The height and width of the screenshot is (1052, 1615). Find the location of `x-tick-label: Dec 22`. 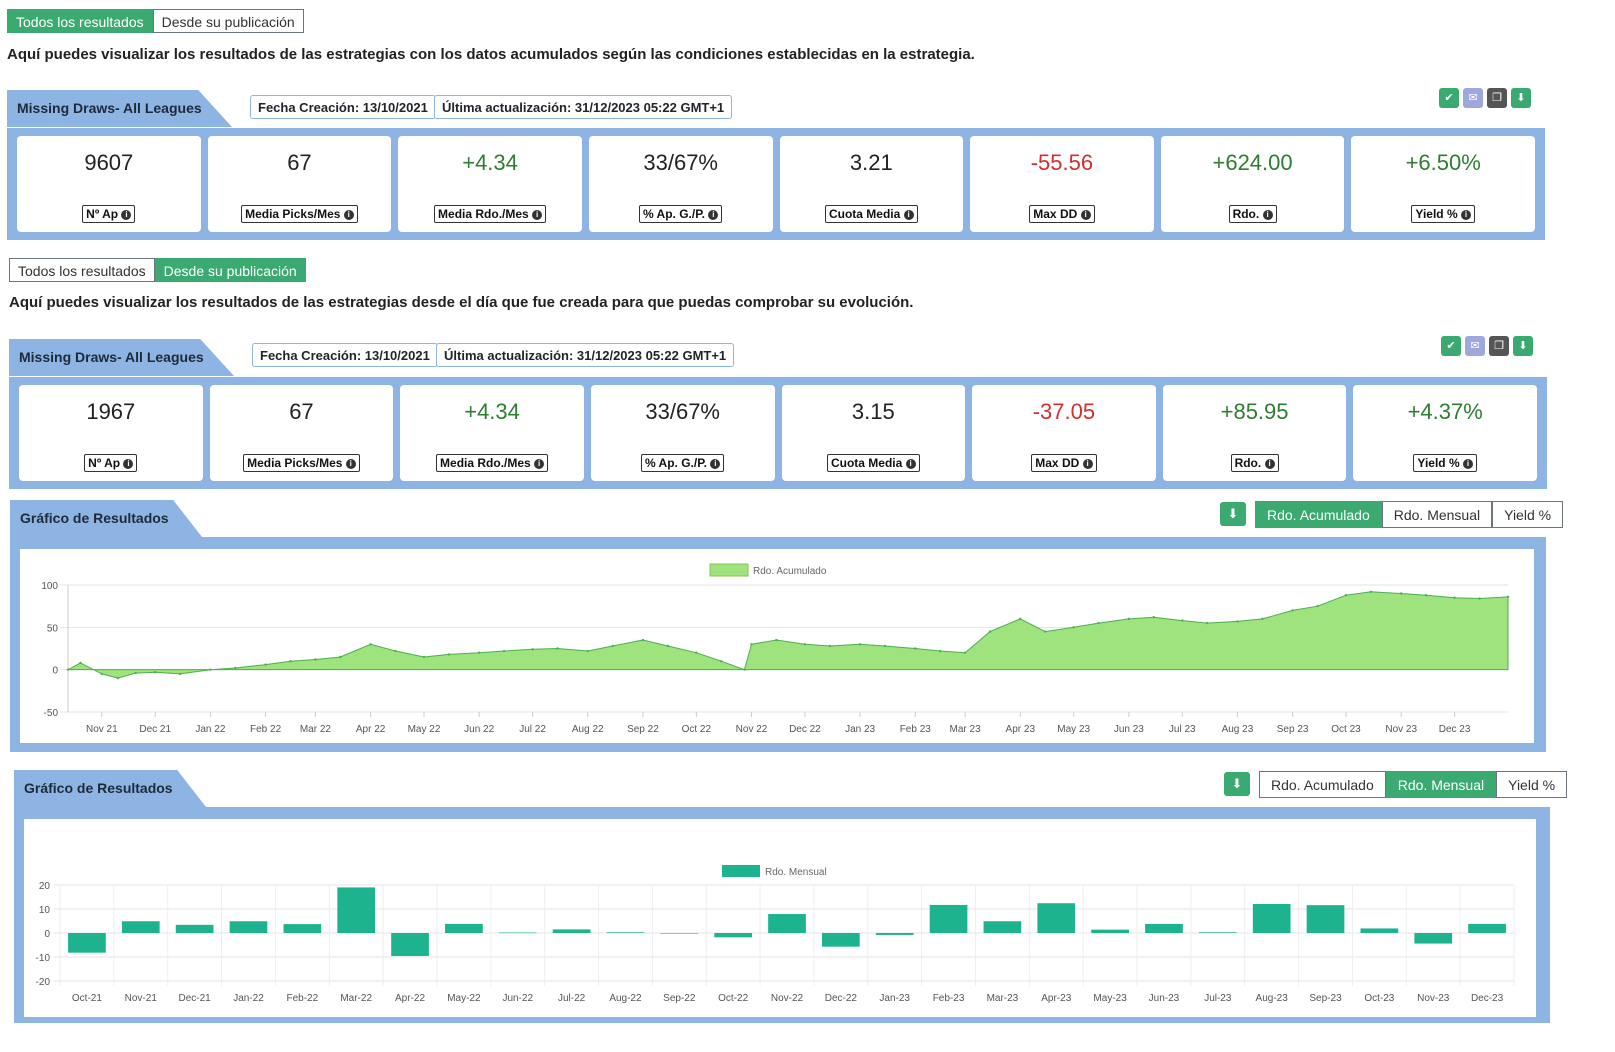

x-tick-label: Dec 22 is located at coordinates (805, 729).